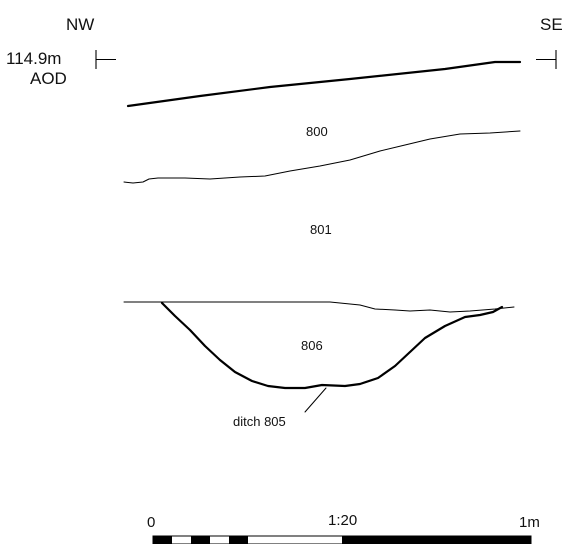 This screenshot has height=544, width=574. What do you see at coordinates (259, 421) in the screenshot?
I see `context-label-ditch-805: ditch 805` at bounding box center [259, 421].